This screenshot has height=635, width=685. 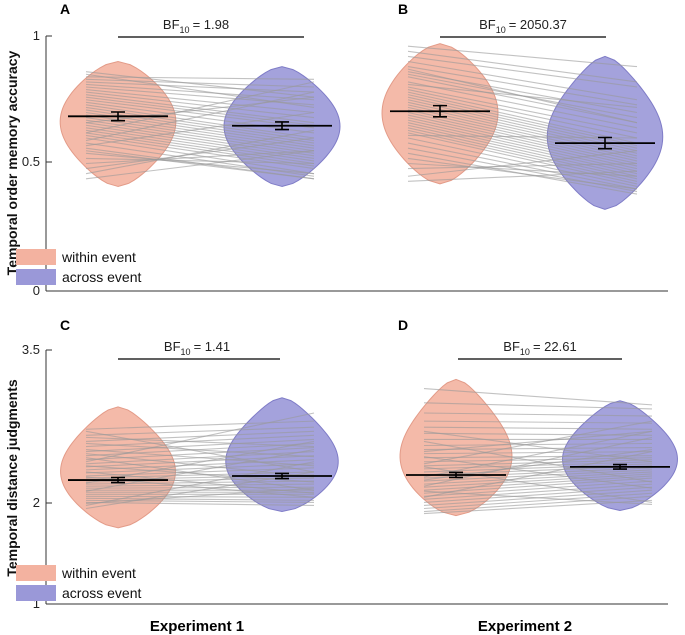 I want to click on panel-d-bf-prefix: BF, so click(x=511, y=346).